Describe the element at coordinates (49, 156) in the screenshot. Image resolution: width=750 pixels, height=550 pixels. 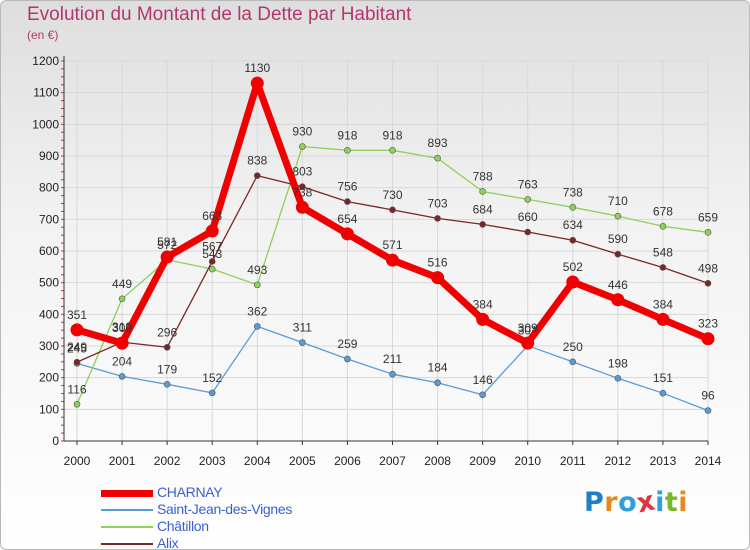
I see `y-tick-label: 900` at that location.